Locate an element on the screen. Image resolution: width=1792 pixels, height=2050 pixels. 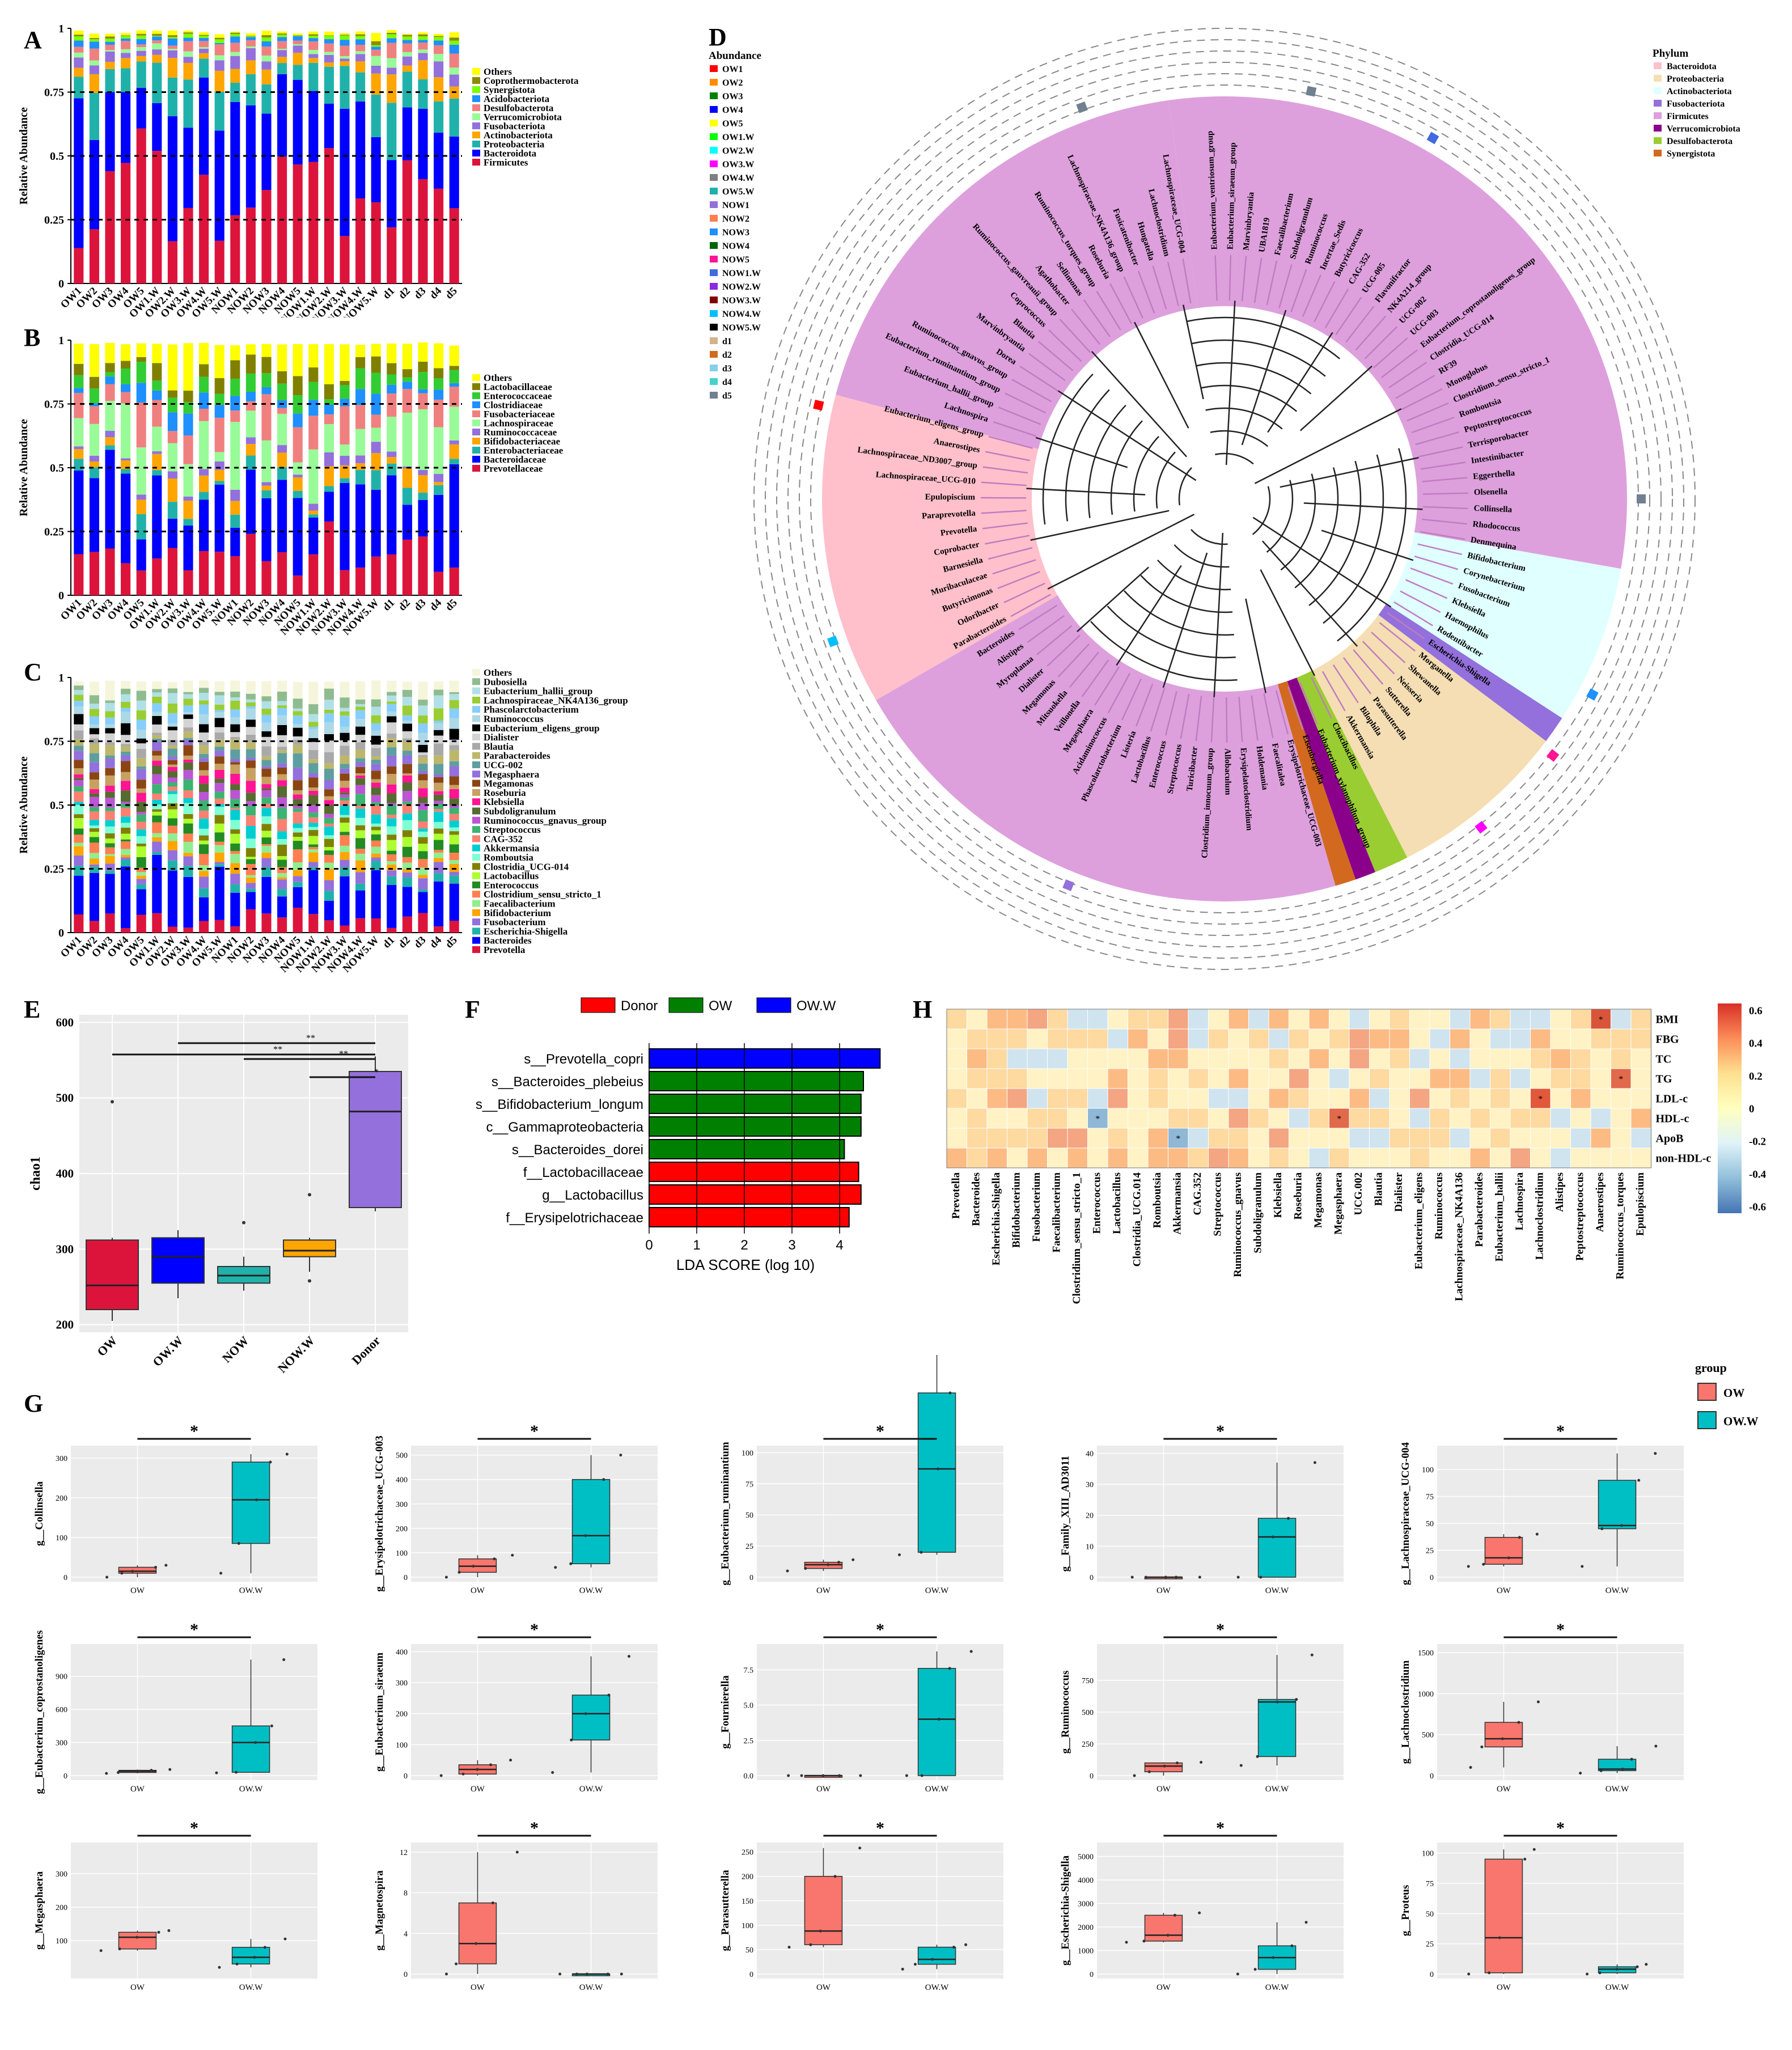
colorbar-tick-label: -0.2 is located at coordinates (1757, 1142).